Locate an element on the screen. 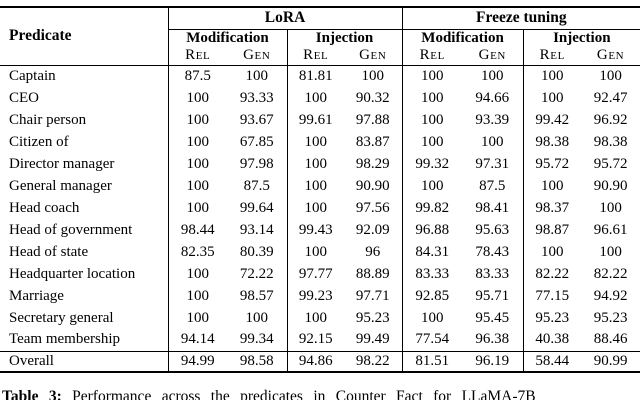 Image resolution: width=640 pixels, height=400 pixels. value-cell: 97.88 is located at coordinates (373, 120).